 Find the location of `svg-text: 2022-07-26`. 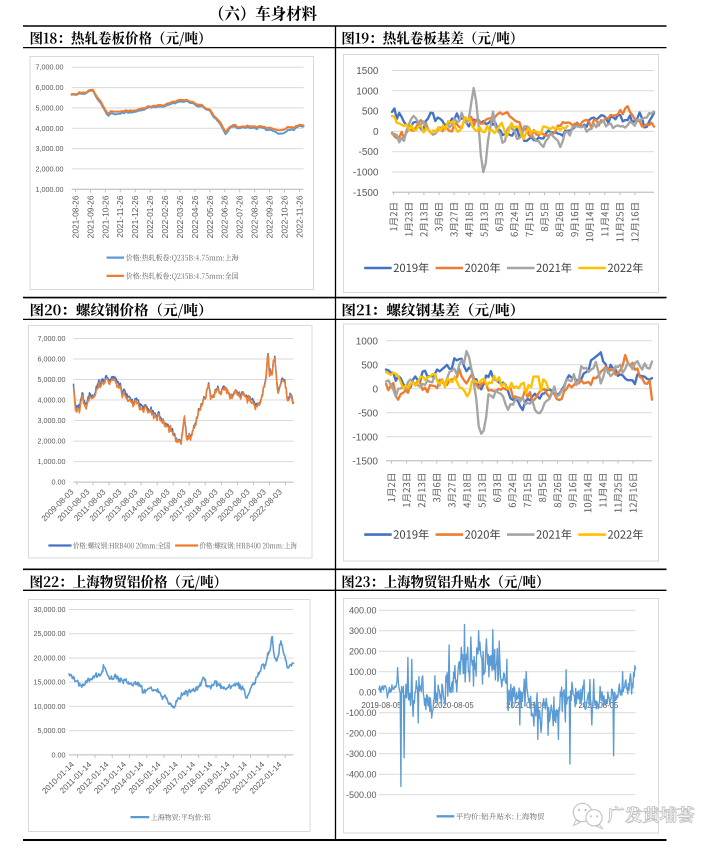

svg-text: 2022-07-26 is located at coordinates (240, 216).